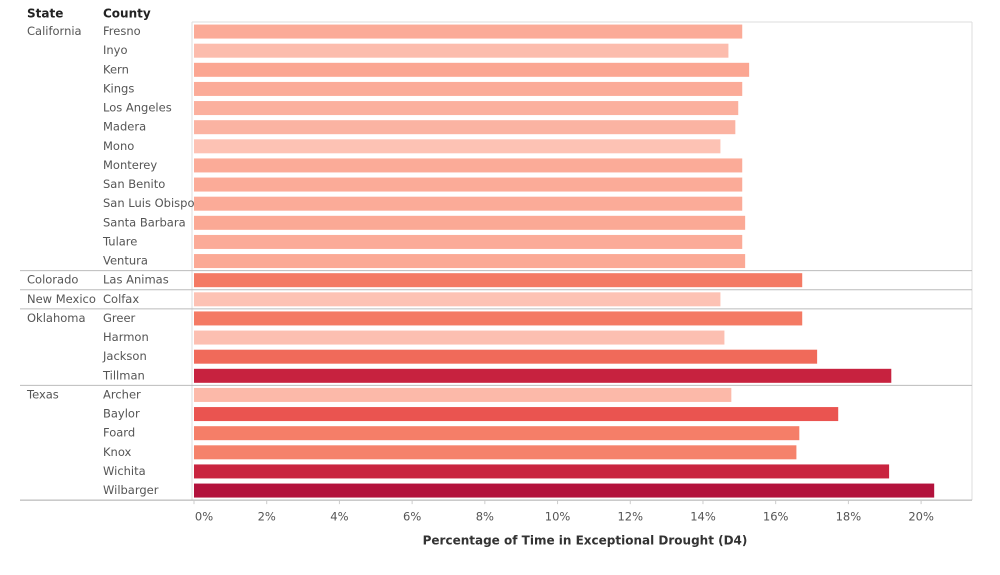  Describe the element at coordinates (119, 241) in the screenshot. I see `county-label: Tulare` at that location.